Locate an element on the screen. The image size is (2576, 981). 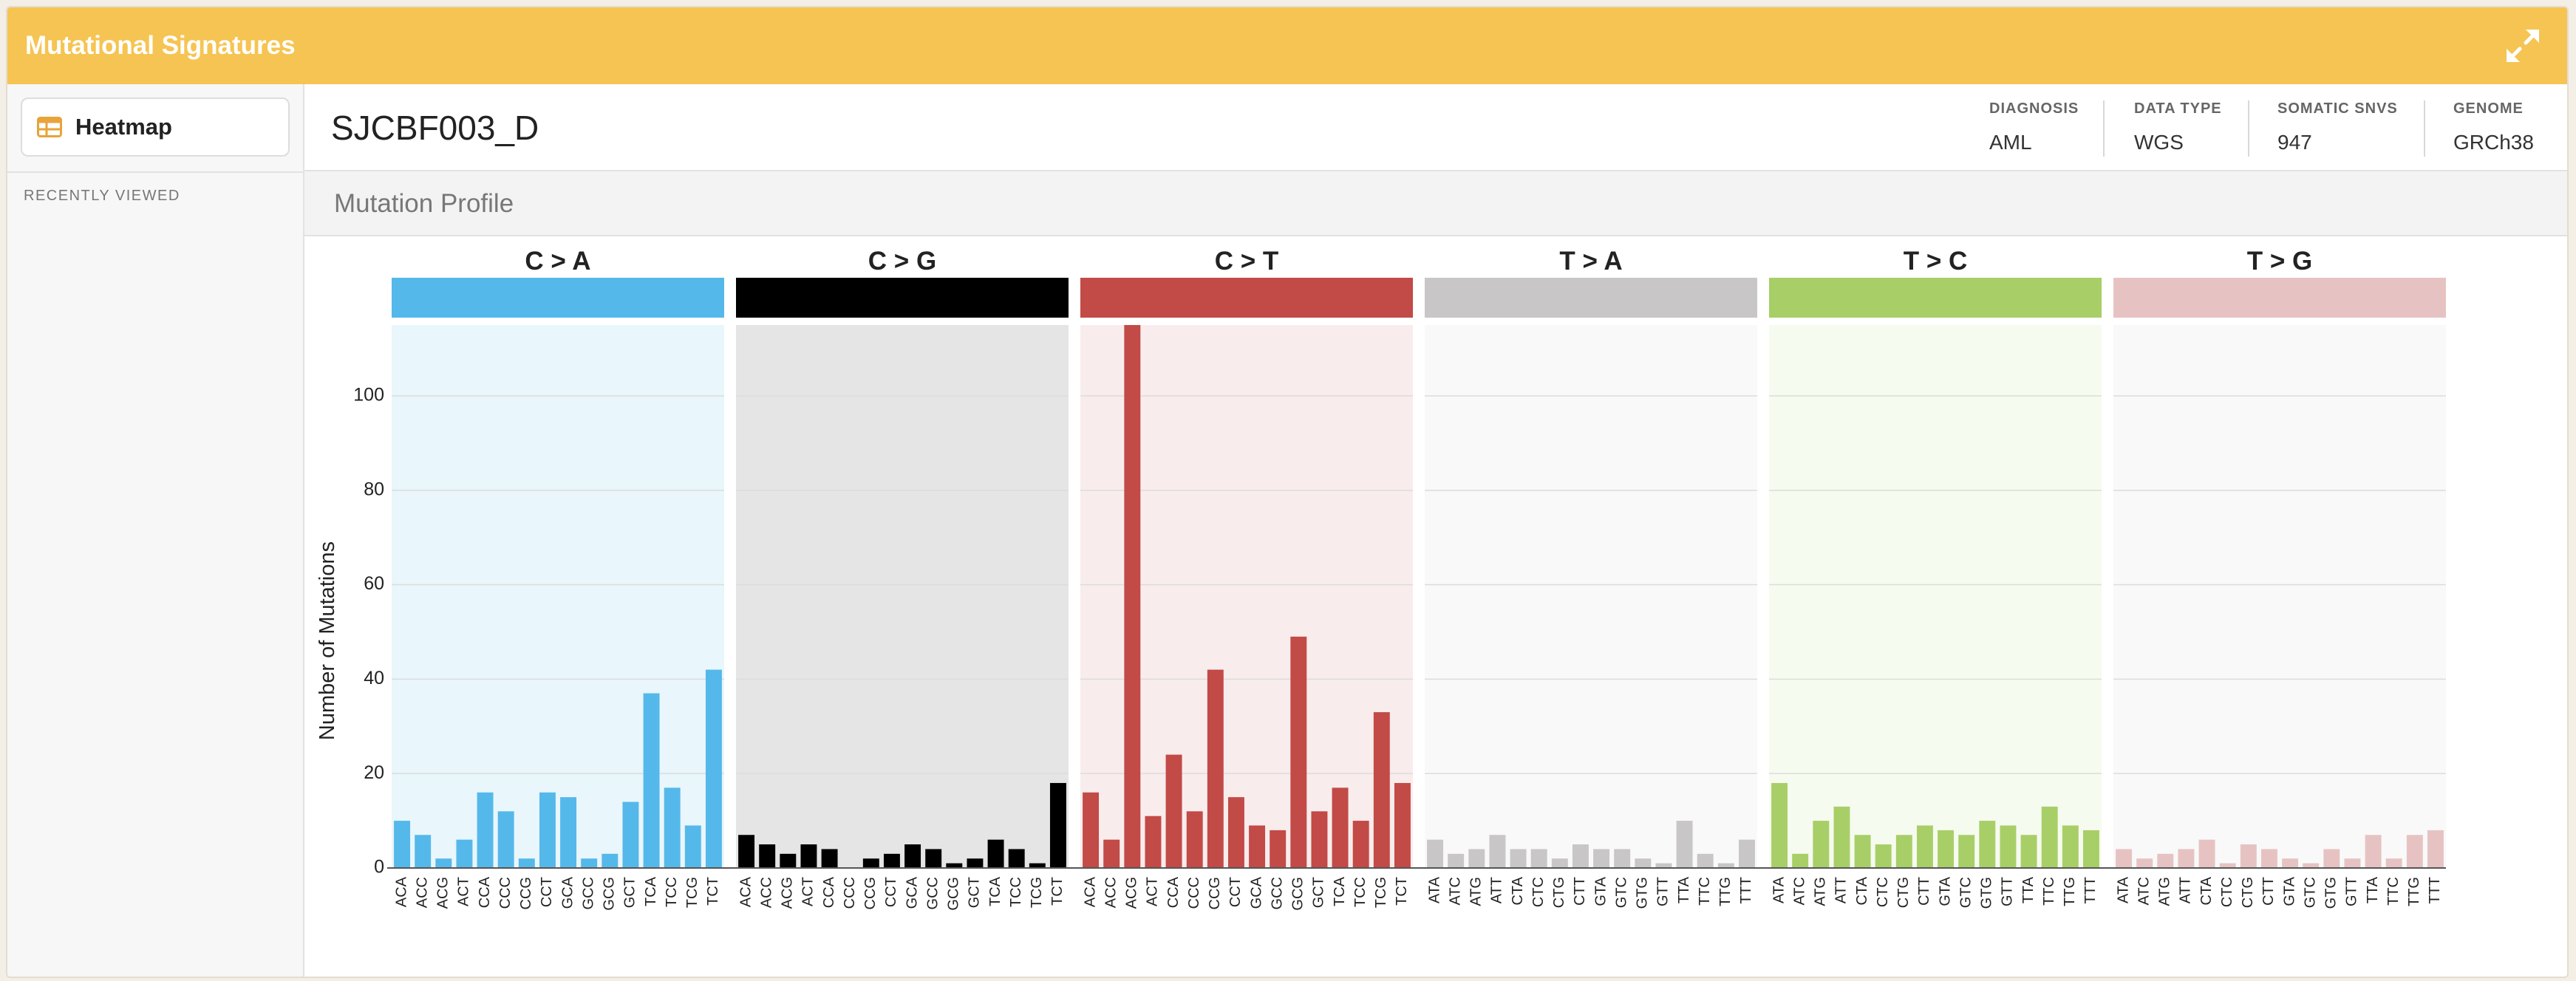
meta-label: SOMATIC SNVS is located at coordinates (2337, 108).